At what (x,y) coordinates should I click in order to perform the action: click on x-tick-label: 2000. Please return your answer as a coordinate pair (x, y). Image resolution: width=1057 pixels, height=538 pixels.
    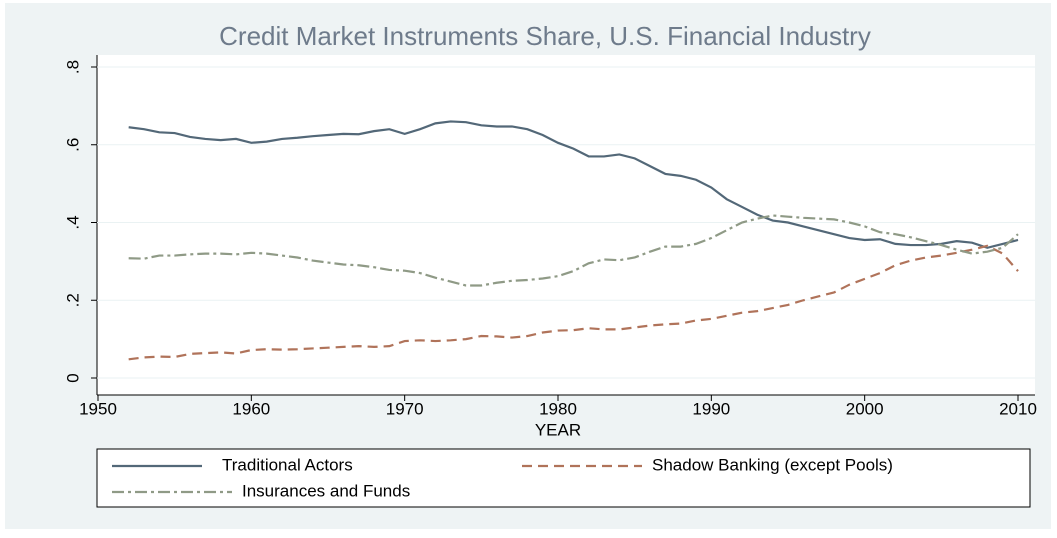
    Looking at the image, I should click on (865, 408).